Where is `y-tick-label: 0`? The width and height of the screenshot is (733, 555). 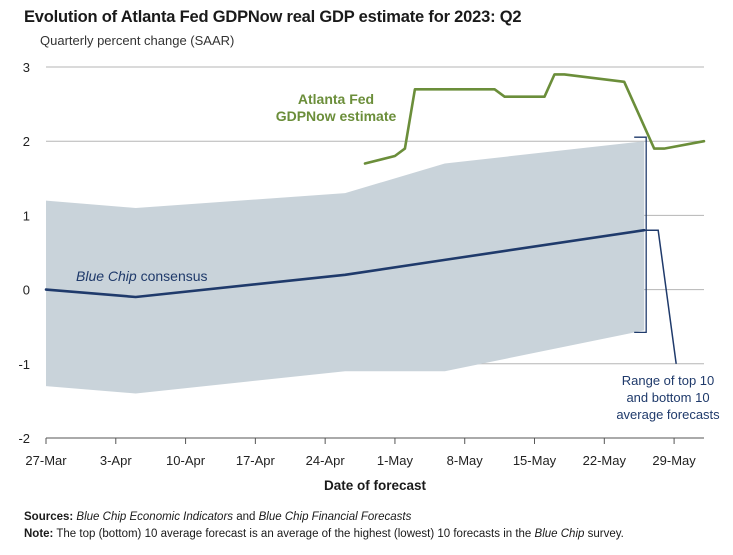
y-tick-label: 0 is located at coordinates (26, 290).